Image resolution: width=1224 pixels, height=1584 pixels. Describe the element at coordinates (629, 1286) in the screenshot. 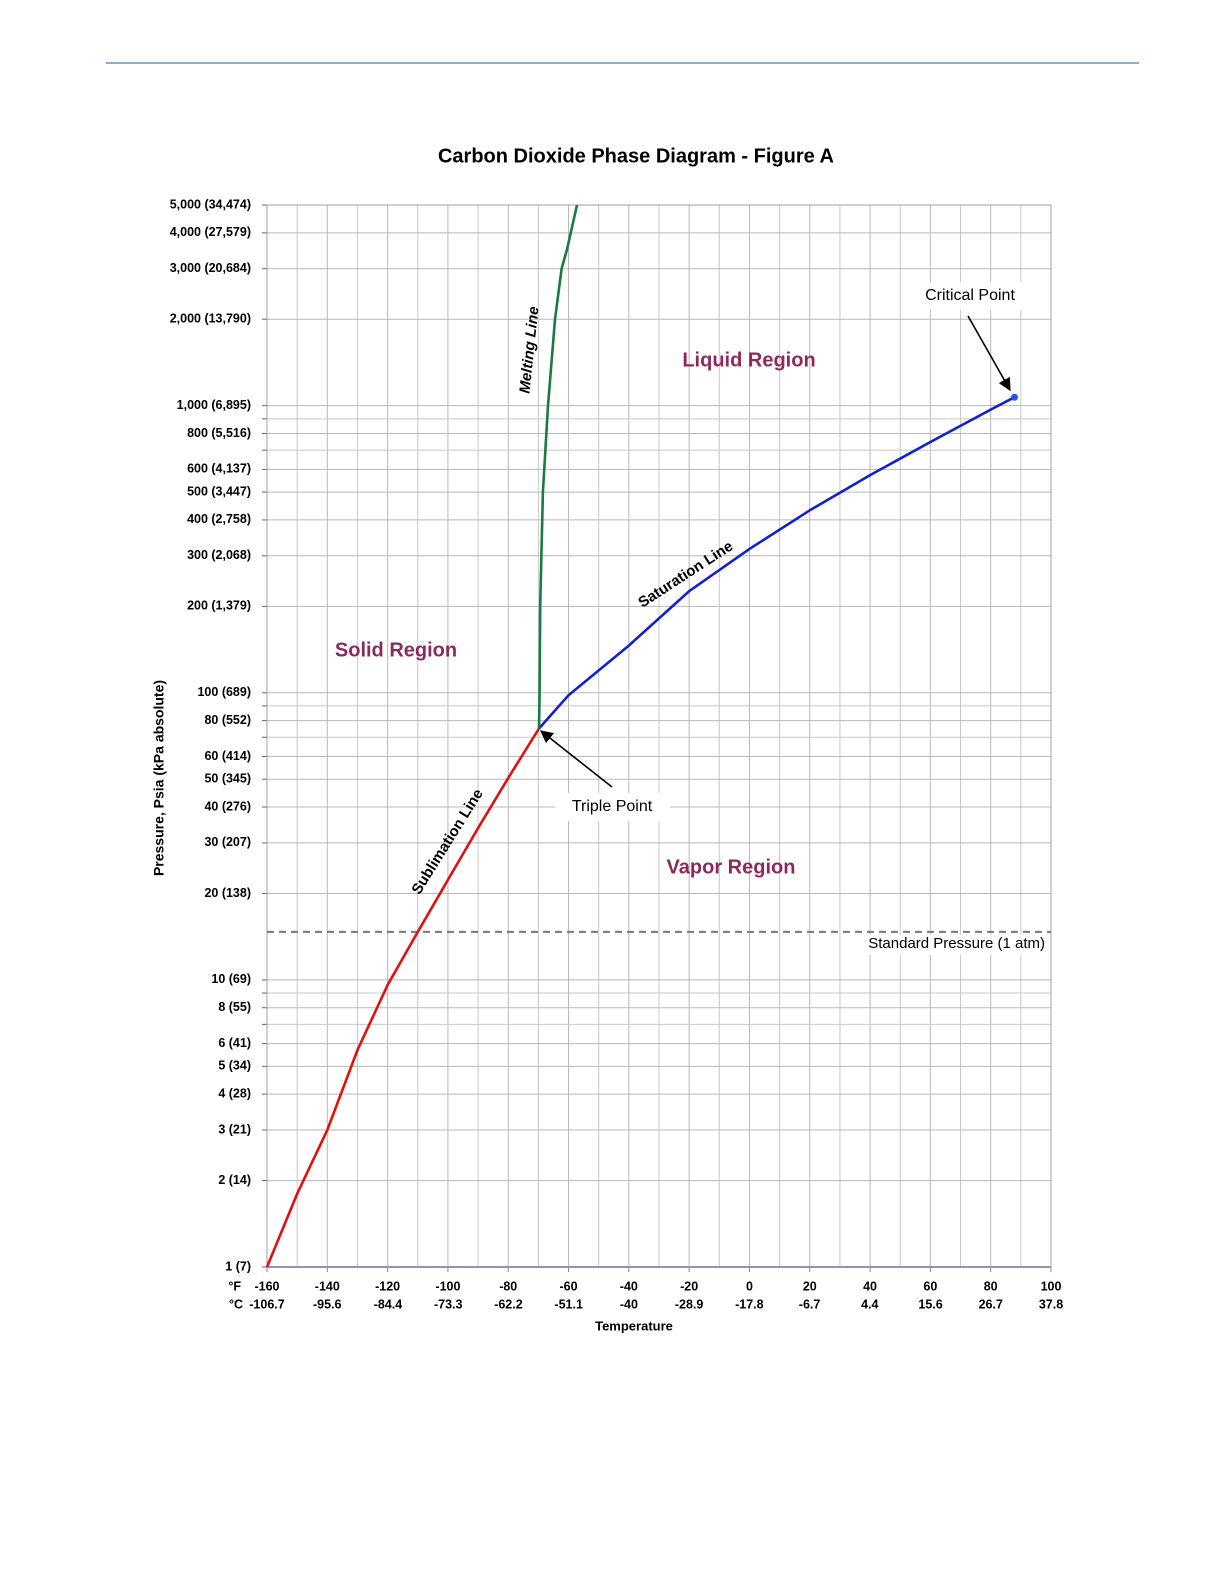

I see `x-tick-label: -40` at that location.